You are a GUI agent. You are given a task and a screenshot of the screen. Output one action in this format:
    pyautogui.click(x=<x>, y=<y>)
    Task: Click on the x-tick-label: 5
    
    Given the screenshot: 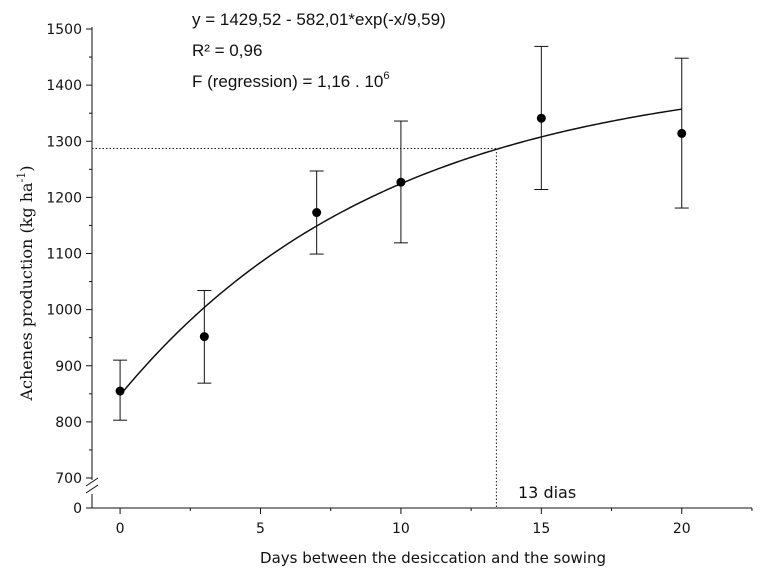 What is the action you would take?
    pyautogui.click(x=260, y=529)
    